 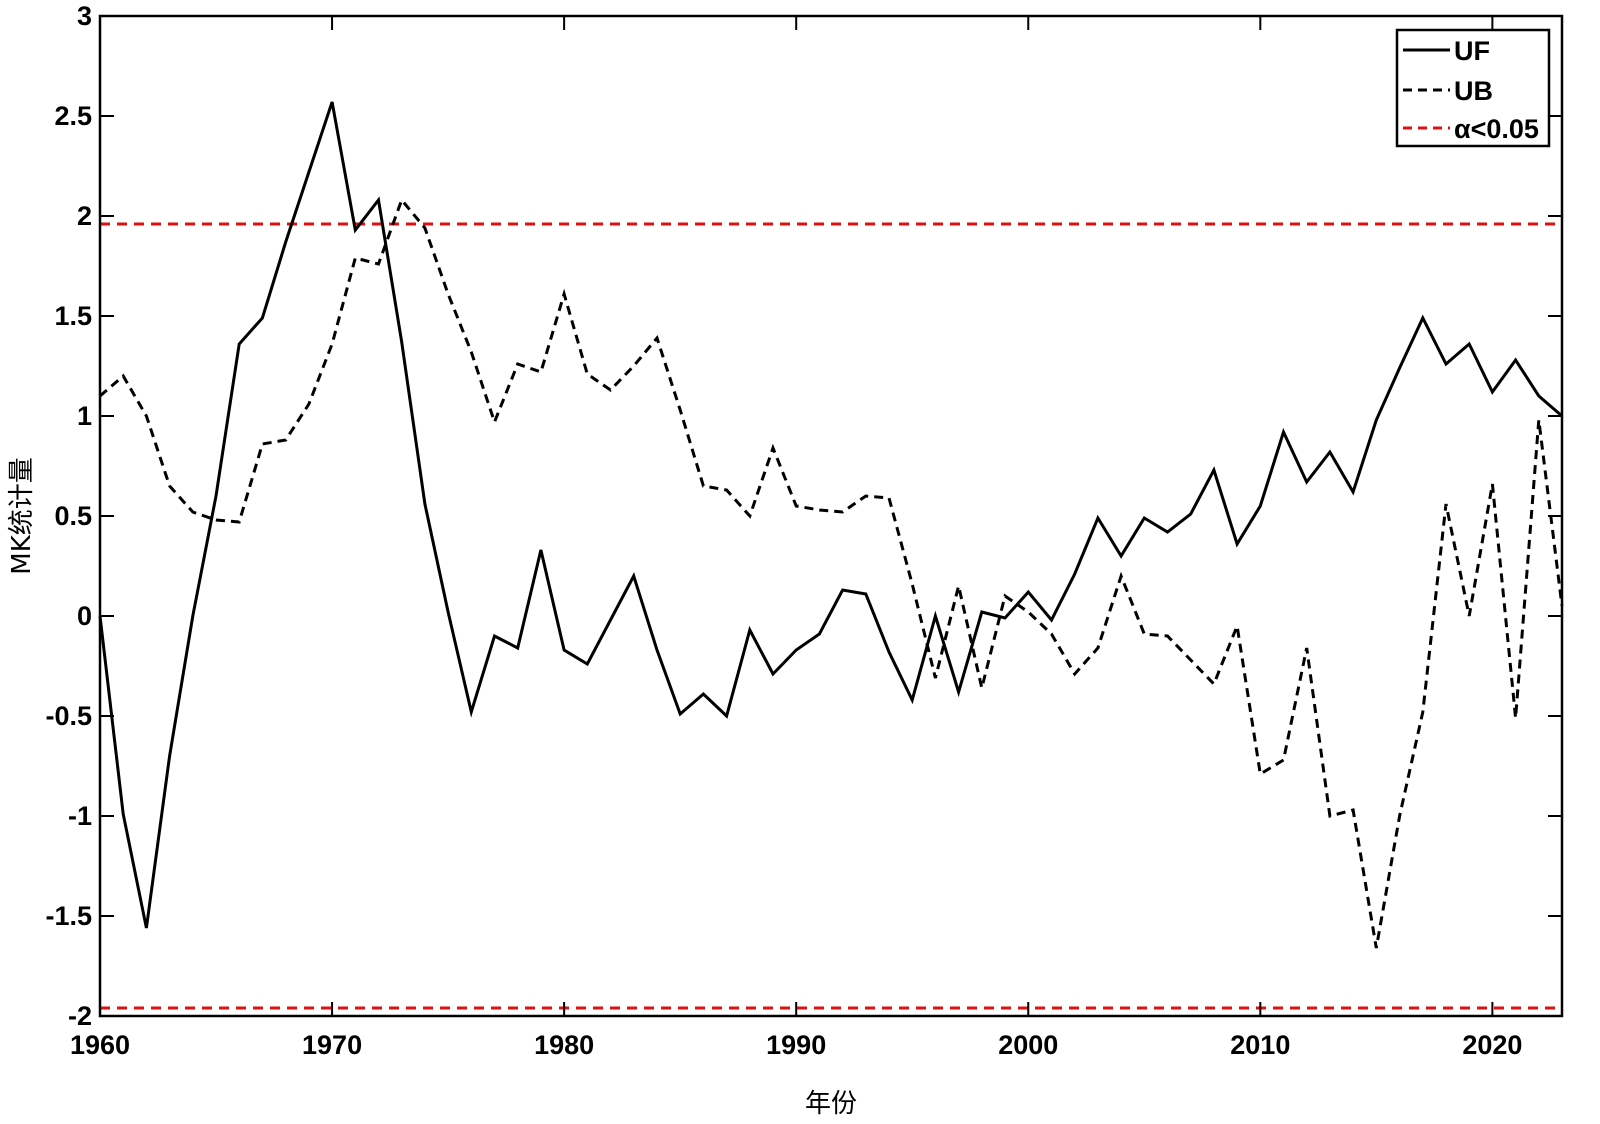 I want to click on x-tick-label: 2000, so click(x=1028, y=1045).